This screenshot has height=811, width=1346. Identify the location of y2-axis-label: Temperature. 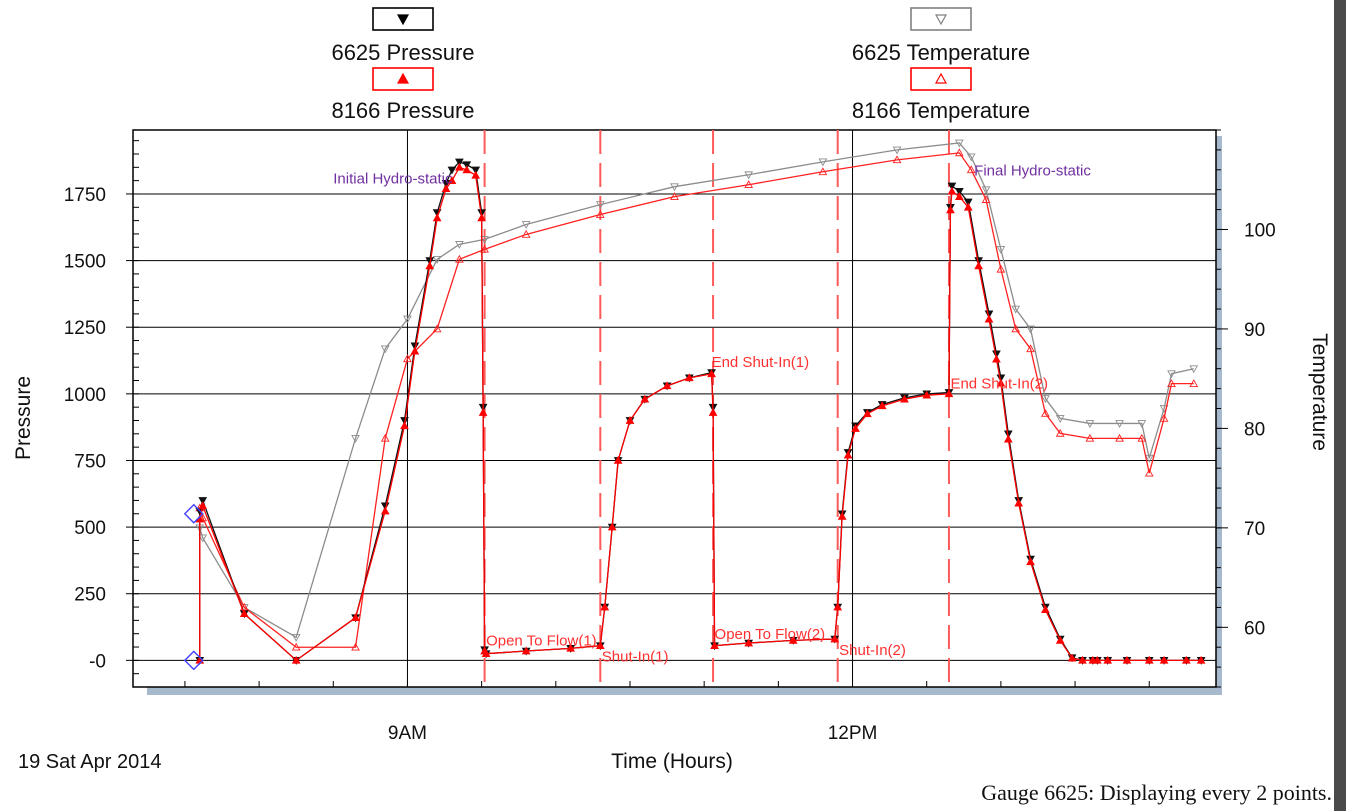
(1319, 392).